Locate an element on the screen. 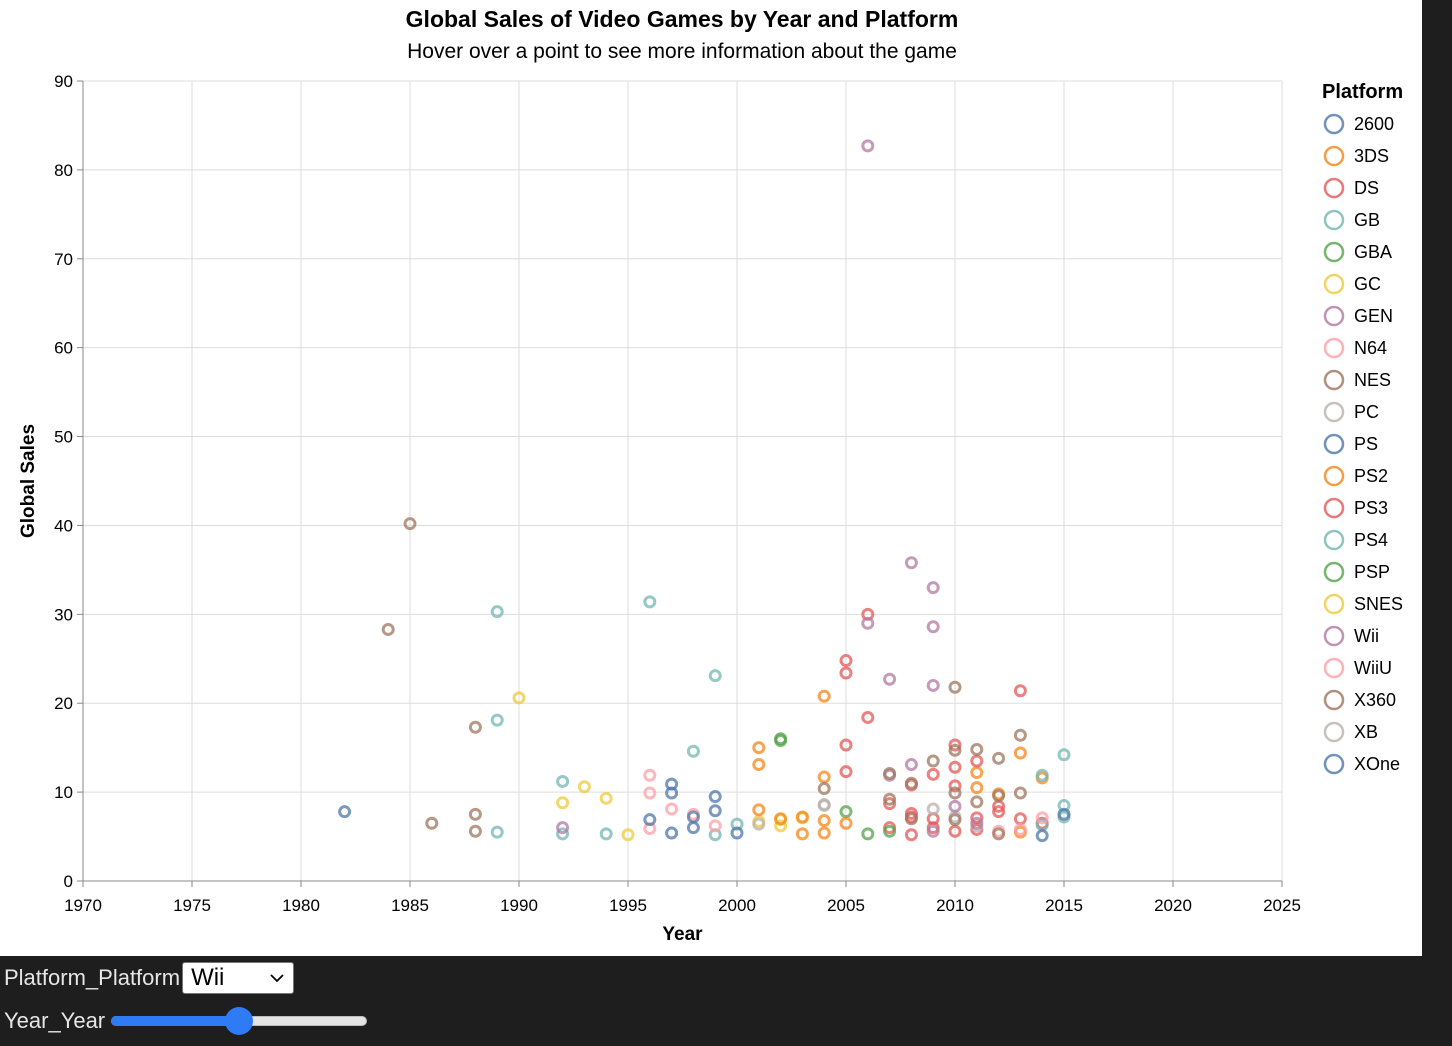 The width and height of the screenshot is (1452, 1046). legend-label: PS2 is located at coordinates (1371, 476).